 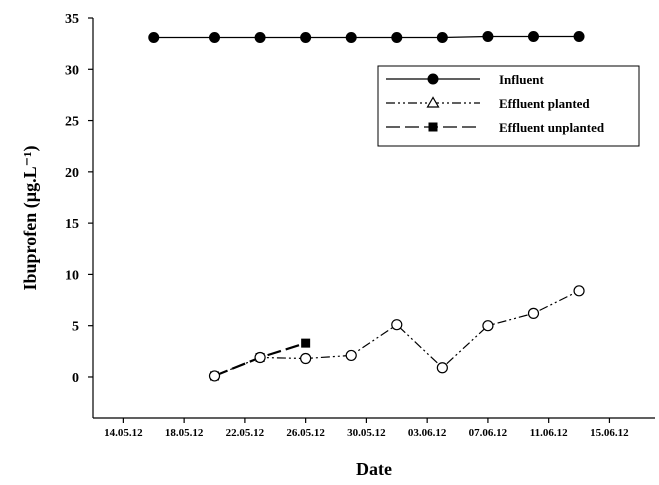 What do you see at coordinates (305, 433) in the screenshot?
I see `x-tick-label: 26.05.12` at bounding box center [305, 433].